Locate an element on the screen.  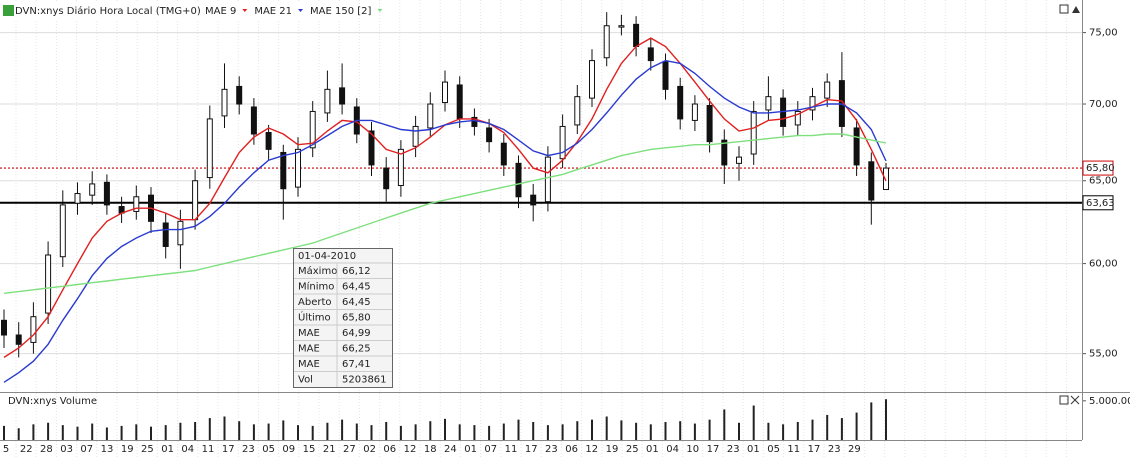
y-tick-label: 75,00 is located at coordinates (1103, 33).